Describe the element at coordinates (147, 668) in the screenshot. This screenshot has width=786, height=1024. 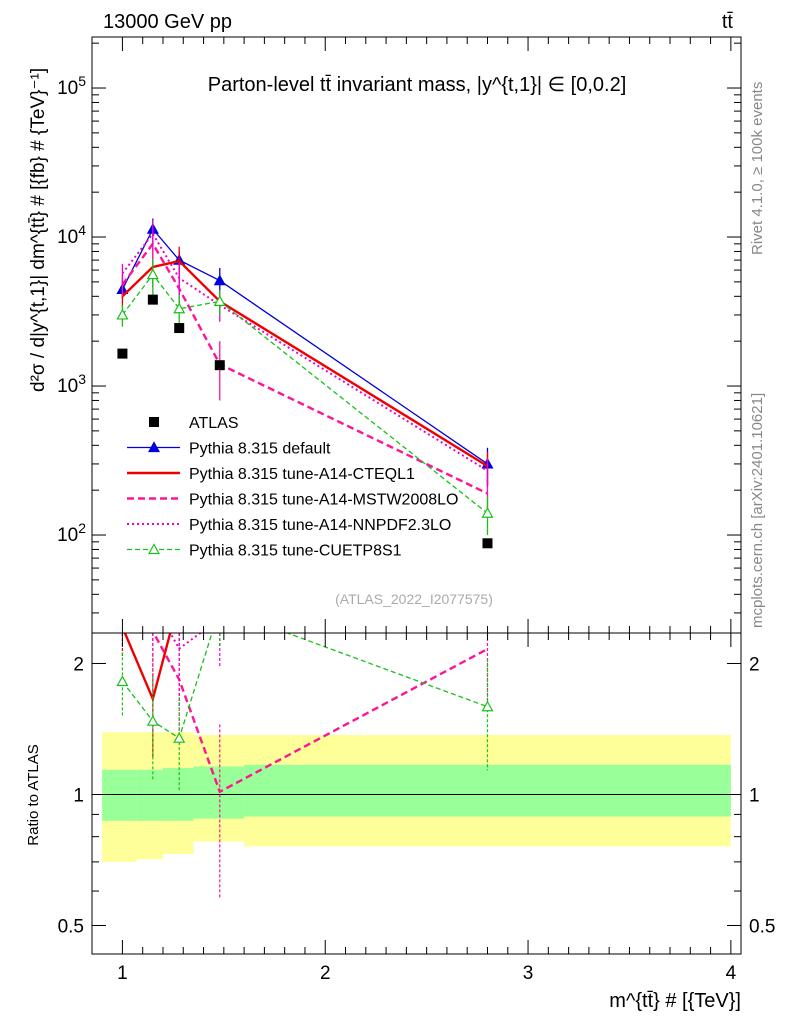
I see `cteql1-ratio-line` at that location.